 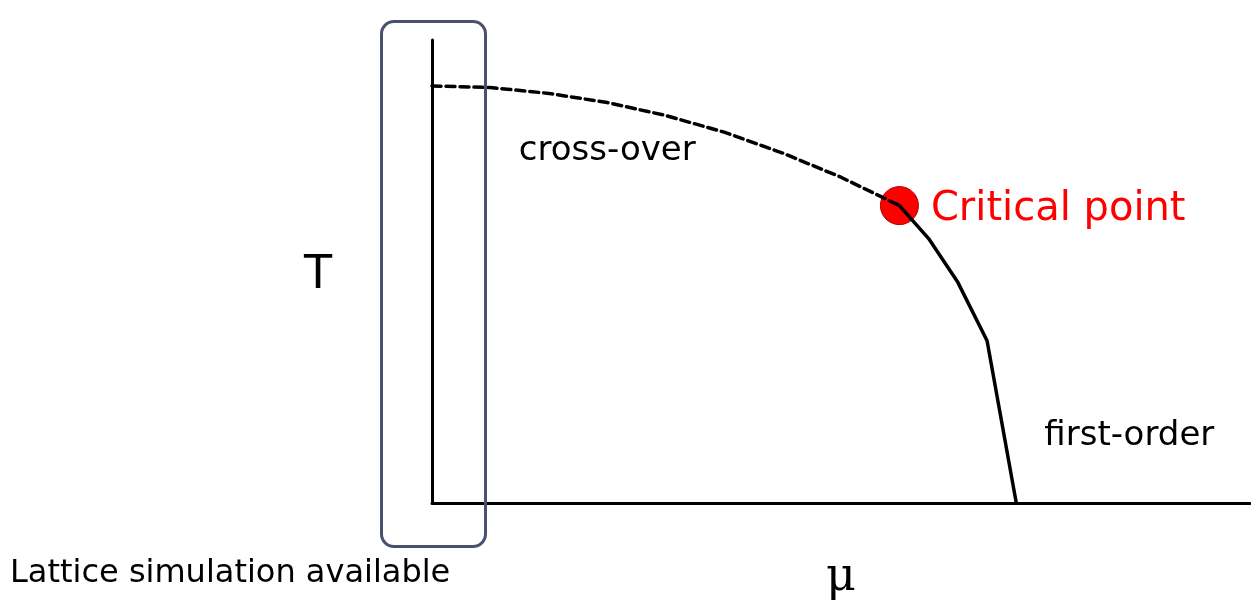 I want to click on text: Lattice simulation available, so click(x=230, y=571).